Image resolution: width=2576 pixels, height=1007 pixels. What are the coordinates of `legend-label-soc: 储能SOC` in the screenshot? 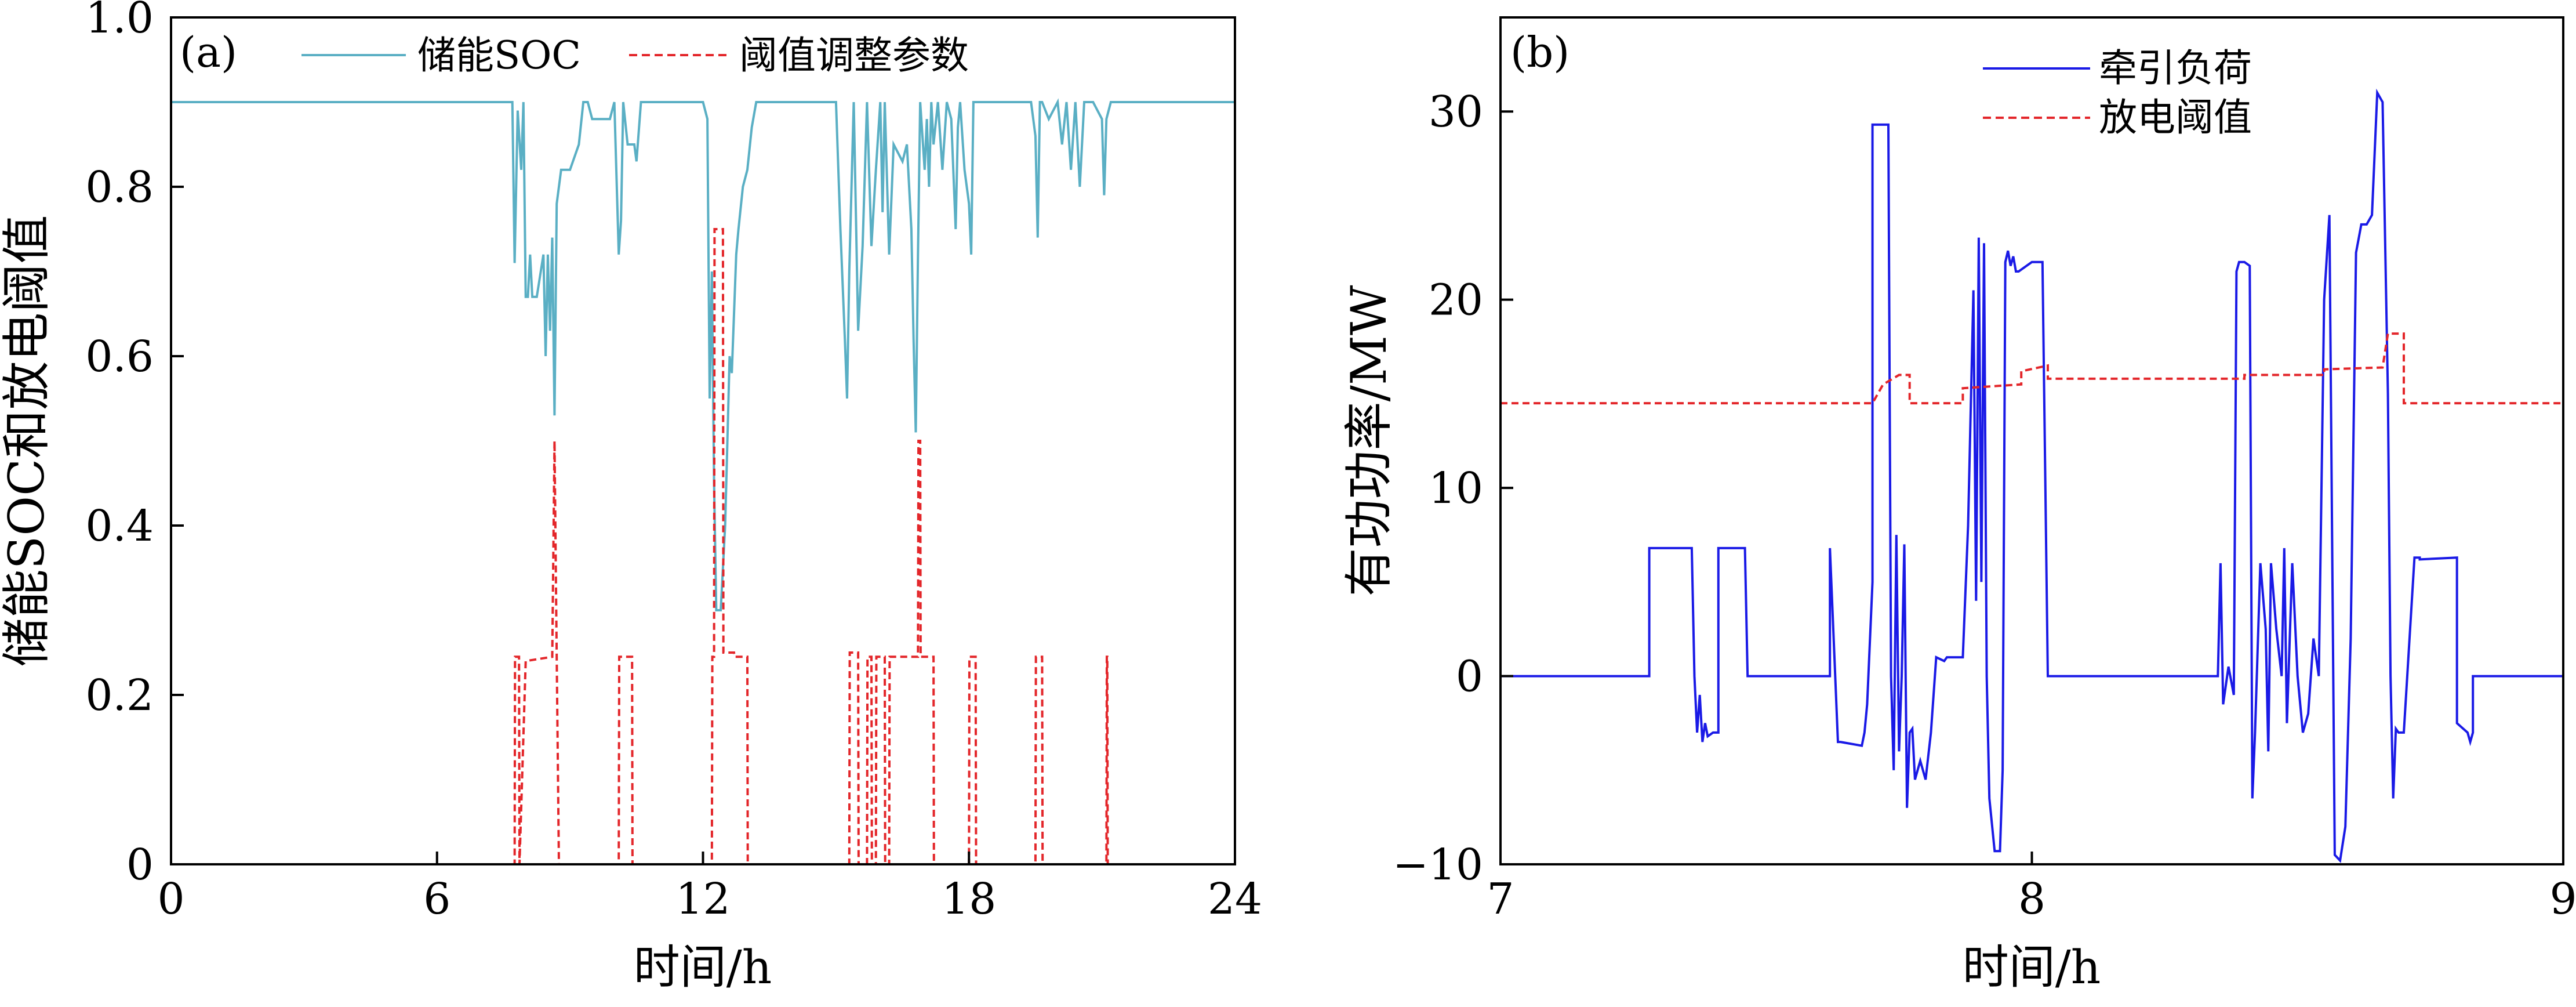 It's located at (499, 55).